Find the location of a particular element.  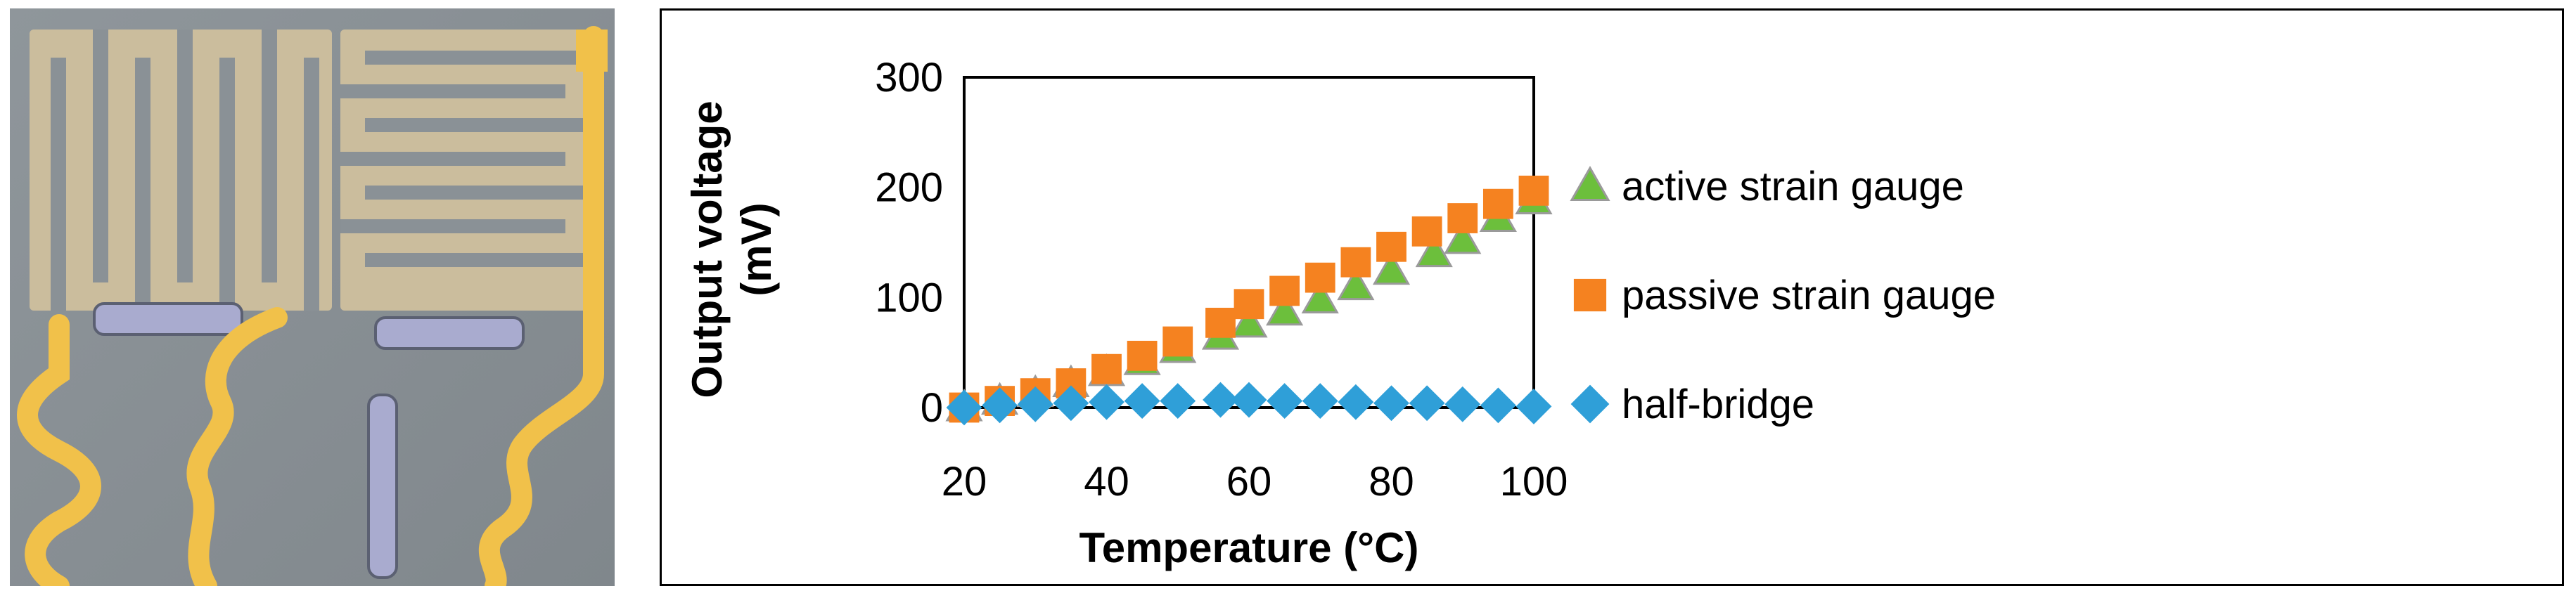

x-tick-label: 40 is located at coordinates (1106, 482).